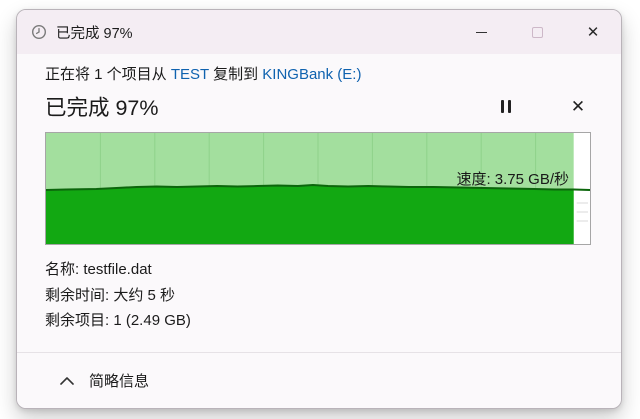 Image resolution: width=640 pixels, height=419 pixels. I want to click on titlebar: 已完成 97% ✕, so click(319, 32).